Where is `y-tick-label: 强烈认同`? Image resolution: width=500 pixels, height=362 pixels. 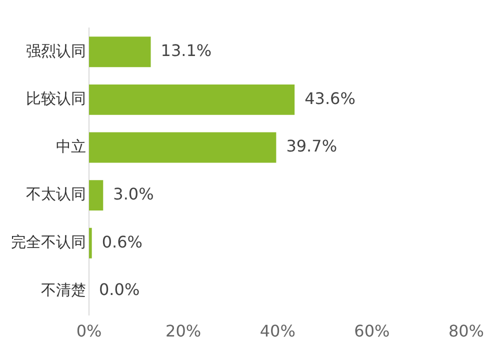
y-tick-label: 强烈认同 is located at coordinates (56, 51).